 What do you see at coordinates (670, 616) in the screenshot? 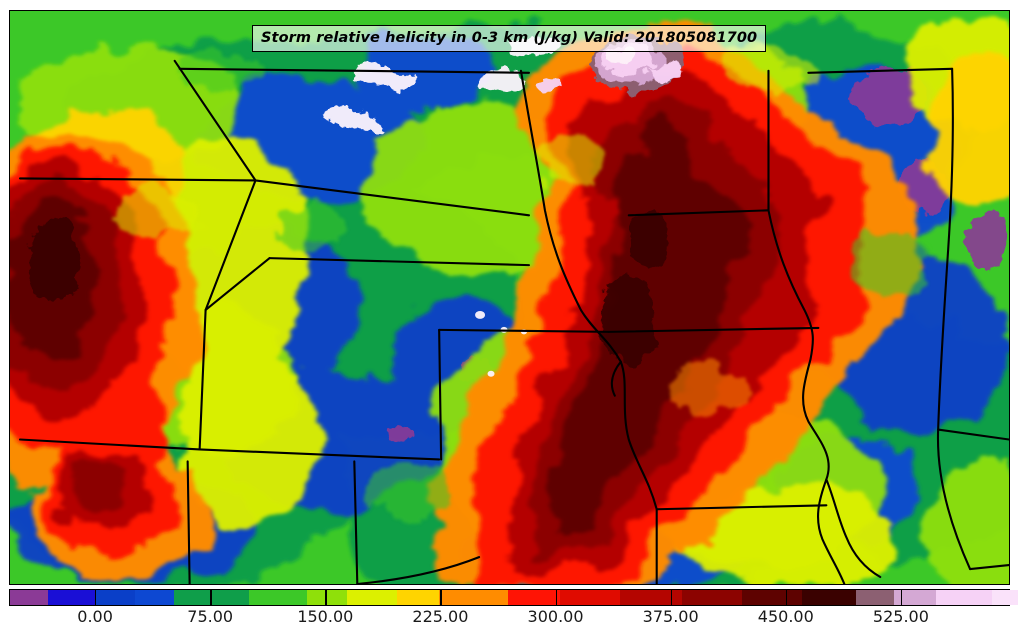
I see `colorbar-label-375: 375.00` at bounding box center [670, 616].